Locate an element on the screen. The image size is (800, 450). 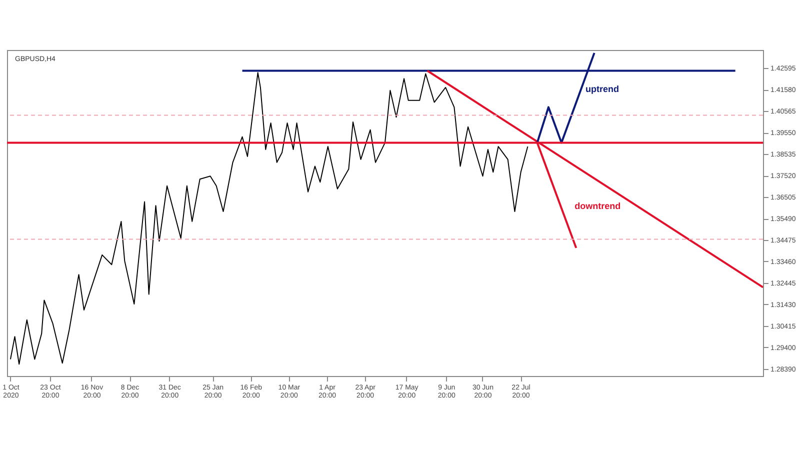
series-label: downtrend is located at coordinates (597, 205).